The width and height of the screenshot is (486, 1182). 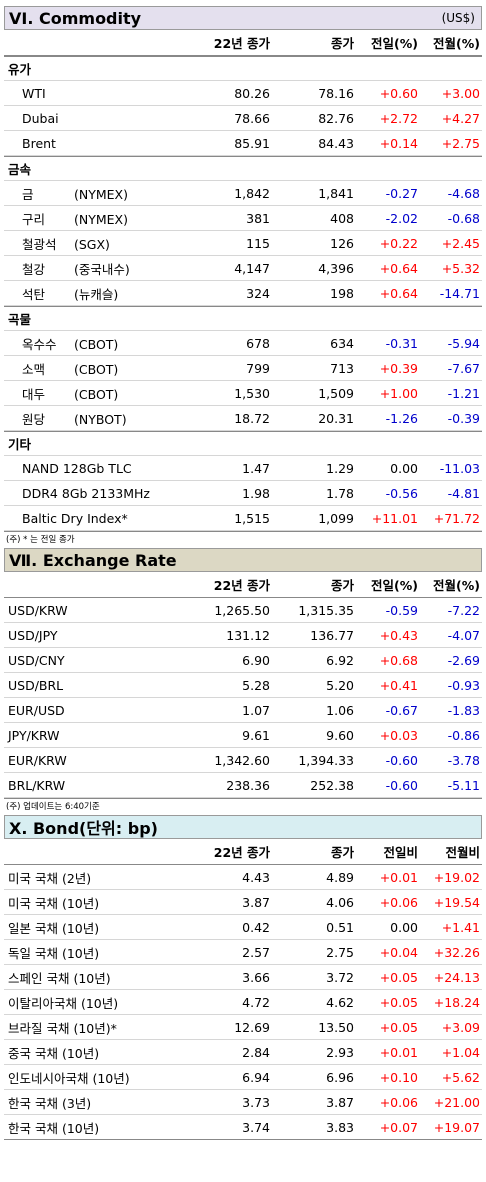 What do you see at coordinates (460, 243) in the screenshot?
I see `monthly-change-cell: +2.45` at bounding box center [460, 243].